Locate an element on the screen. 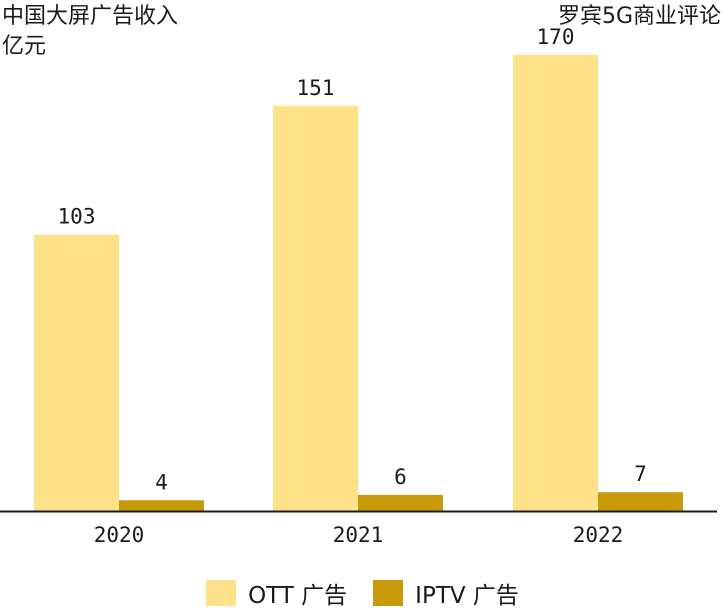  data-label-ott-2021: 151 is located at coordinates (316, 88).